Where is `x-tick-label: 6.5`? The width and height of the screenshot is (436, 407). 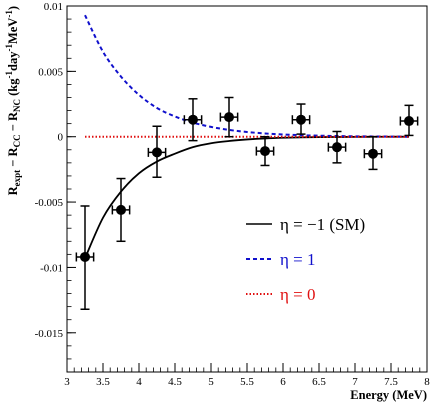
x-tick-label: 6.5 is located at coordinates (319, 382).